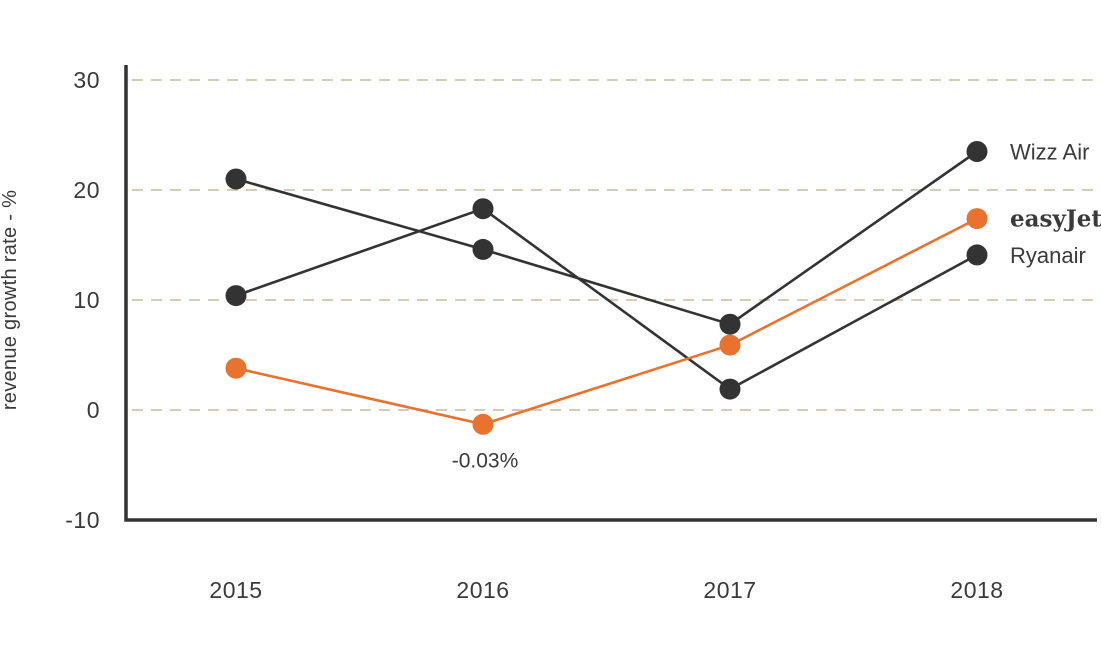  Describe the element at coordinates (235, 590) in the screenshot. I see `x-tick-label-2015: 2015` at that location.